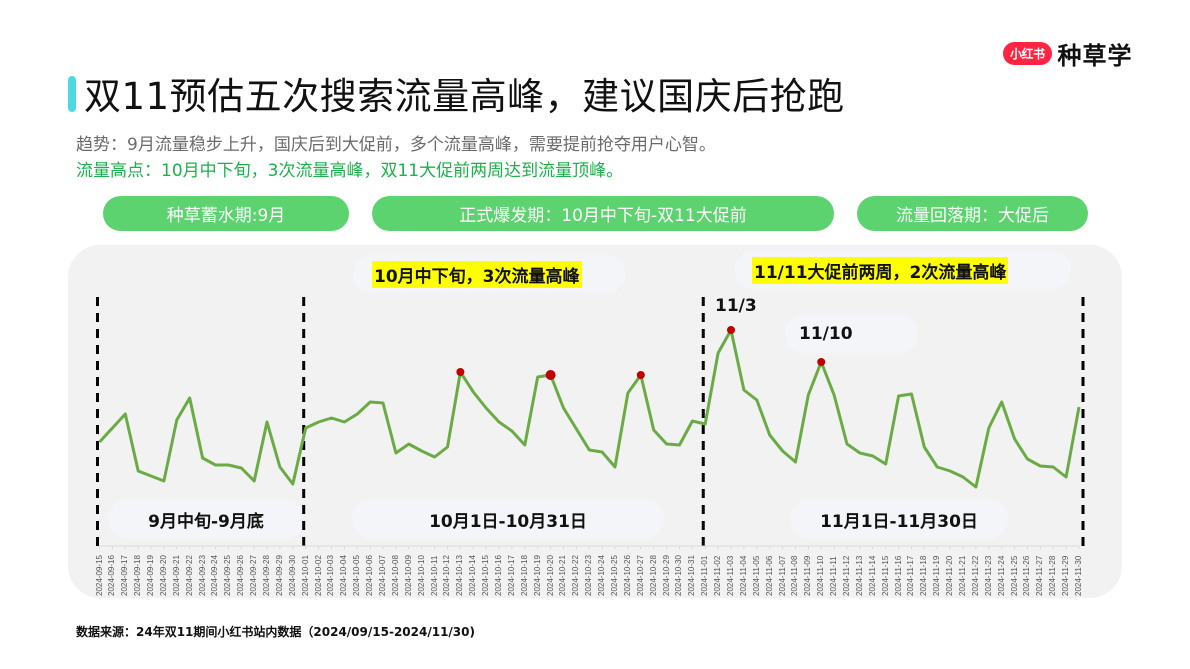 Image resolution: width=1190 pixels, height=669 pixels. Describe the element at coordinates (206, 519) in the screenshot. I see `period-pill-september: 9月中旬-9月底` at that location.